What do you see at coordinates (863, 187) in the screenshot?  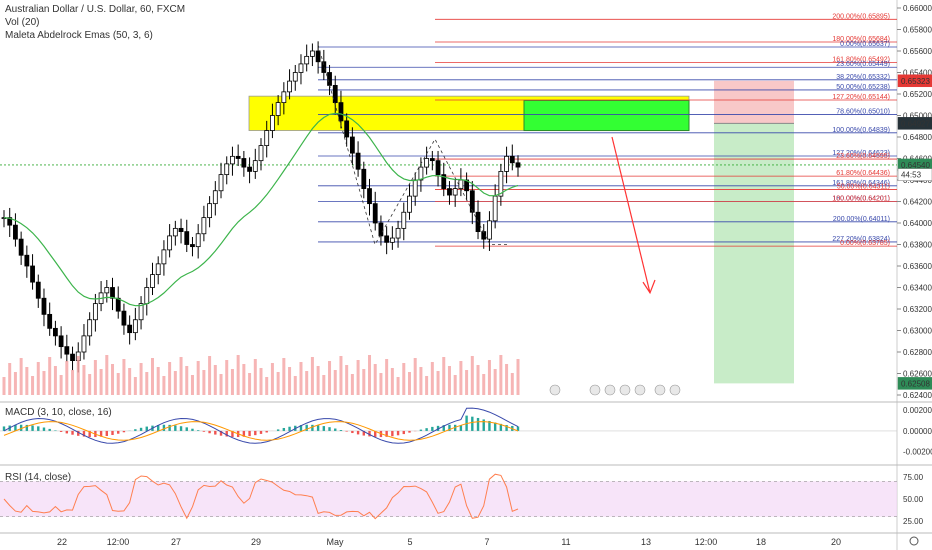 I see `fib-level-label: 50.00%(0.64311)` at bounding box center [863, 187].